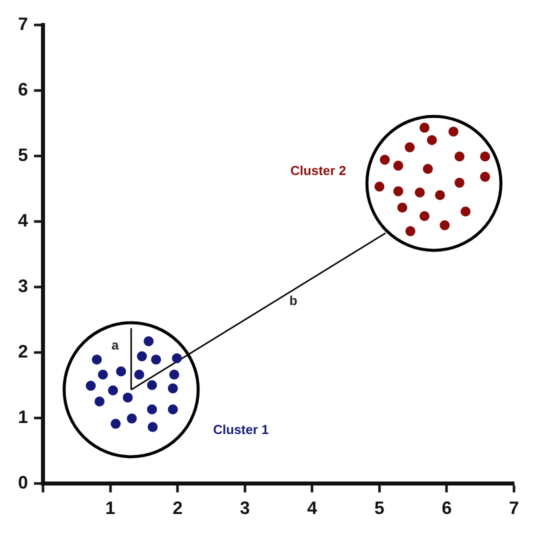 Image resolution: width=534 pixels, height=538 pixels. Describe the element at coordinates (312, 508) in the screenshot. I see `x-tick-label: 4` at that location.